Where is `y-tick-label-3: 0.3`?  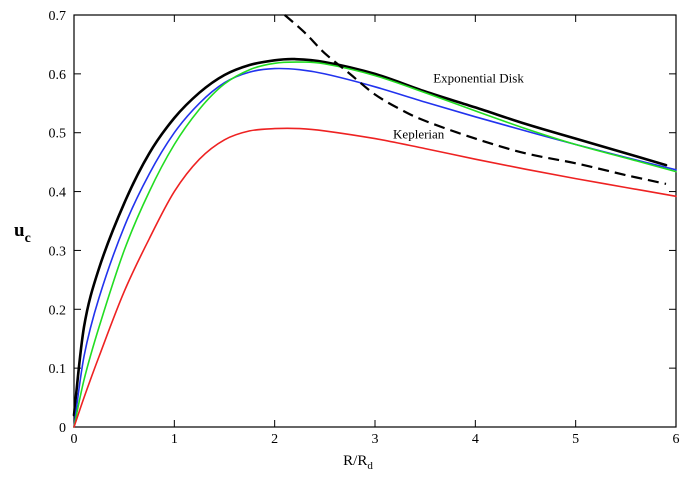
y-tick-label-3: 0.3 is located at coordinates (58, 251).